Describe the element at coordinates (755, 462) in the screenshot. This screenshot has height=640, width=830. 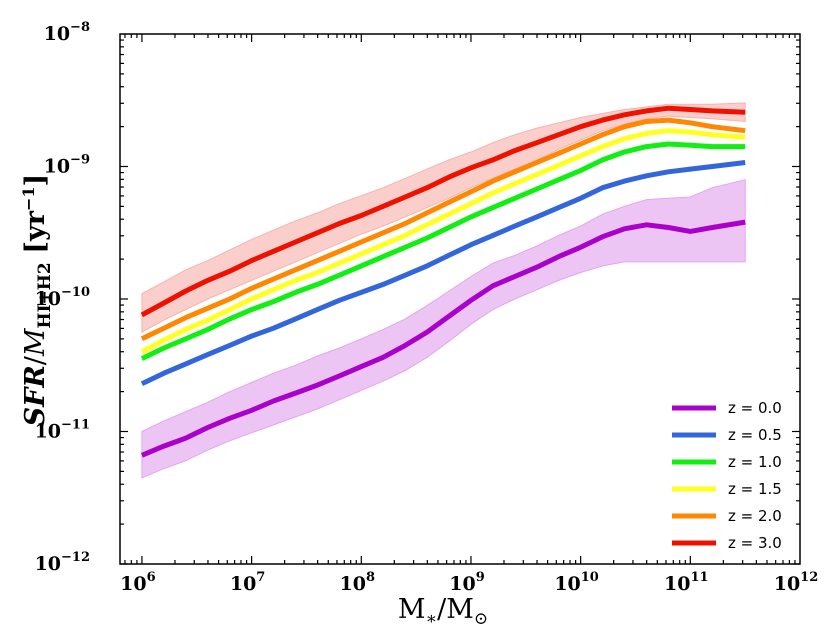
I see `legend-label: z = 1.0` at that location.